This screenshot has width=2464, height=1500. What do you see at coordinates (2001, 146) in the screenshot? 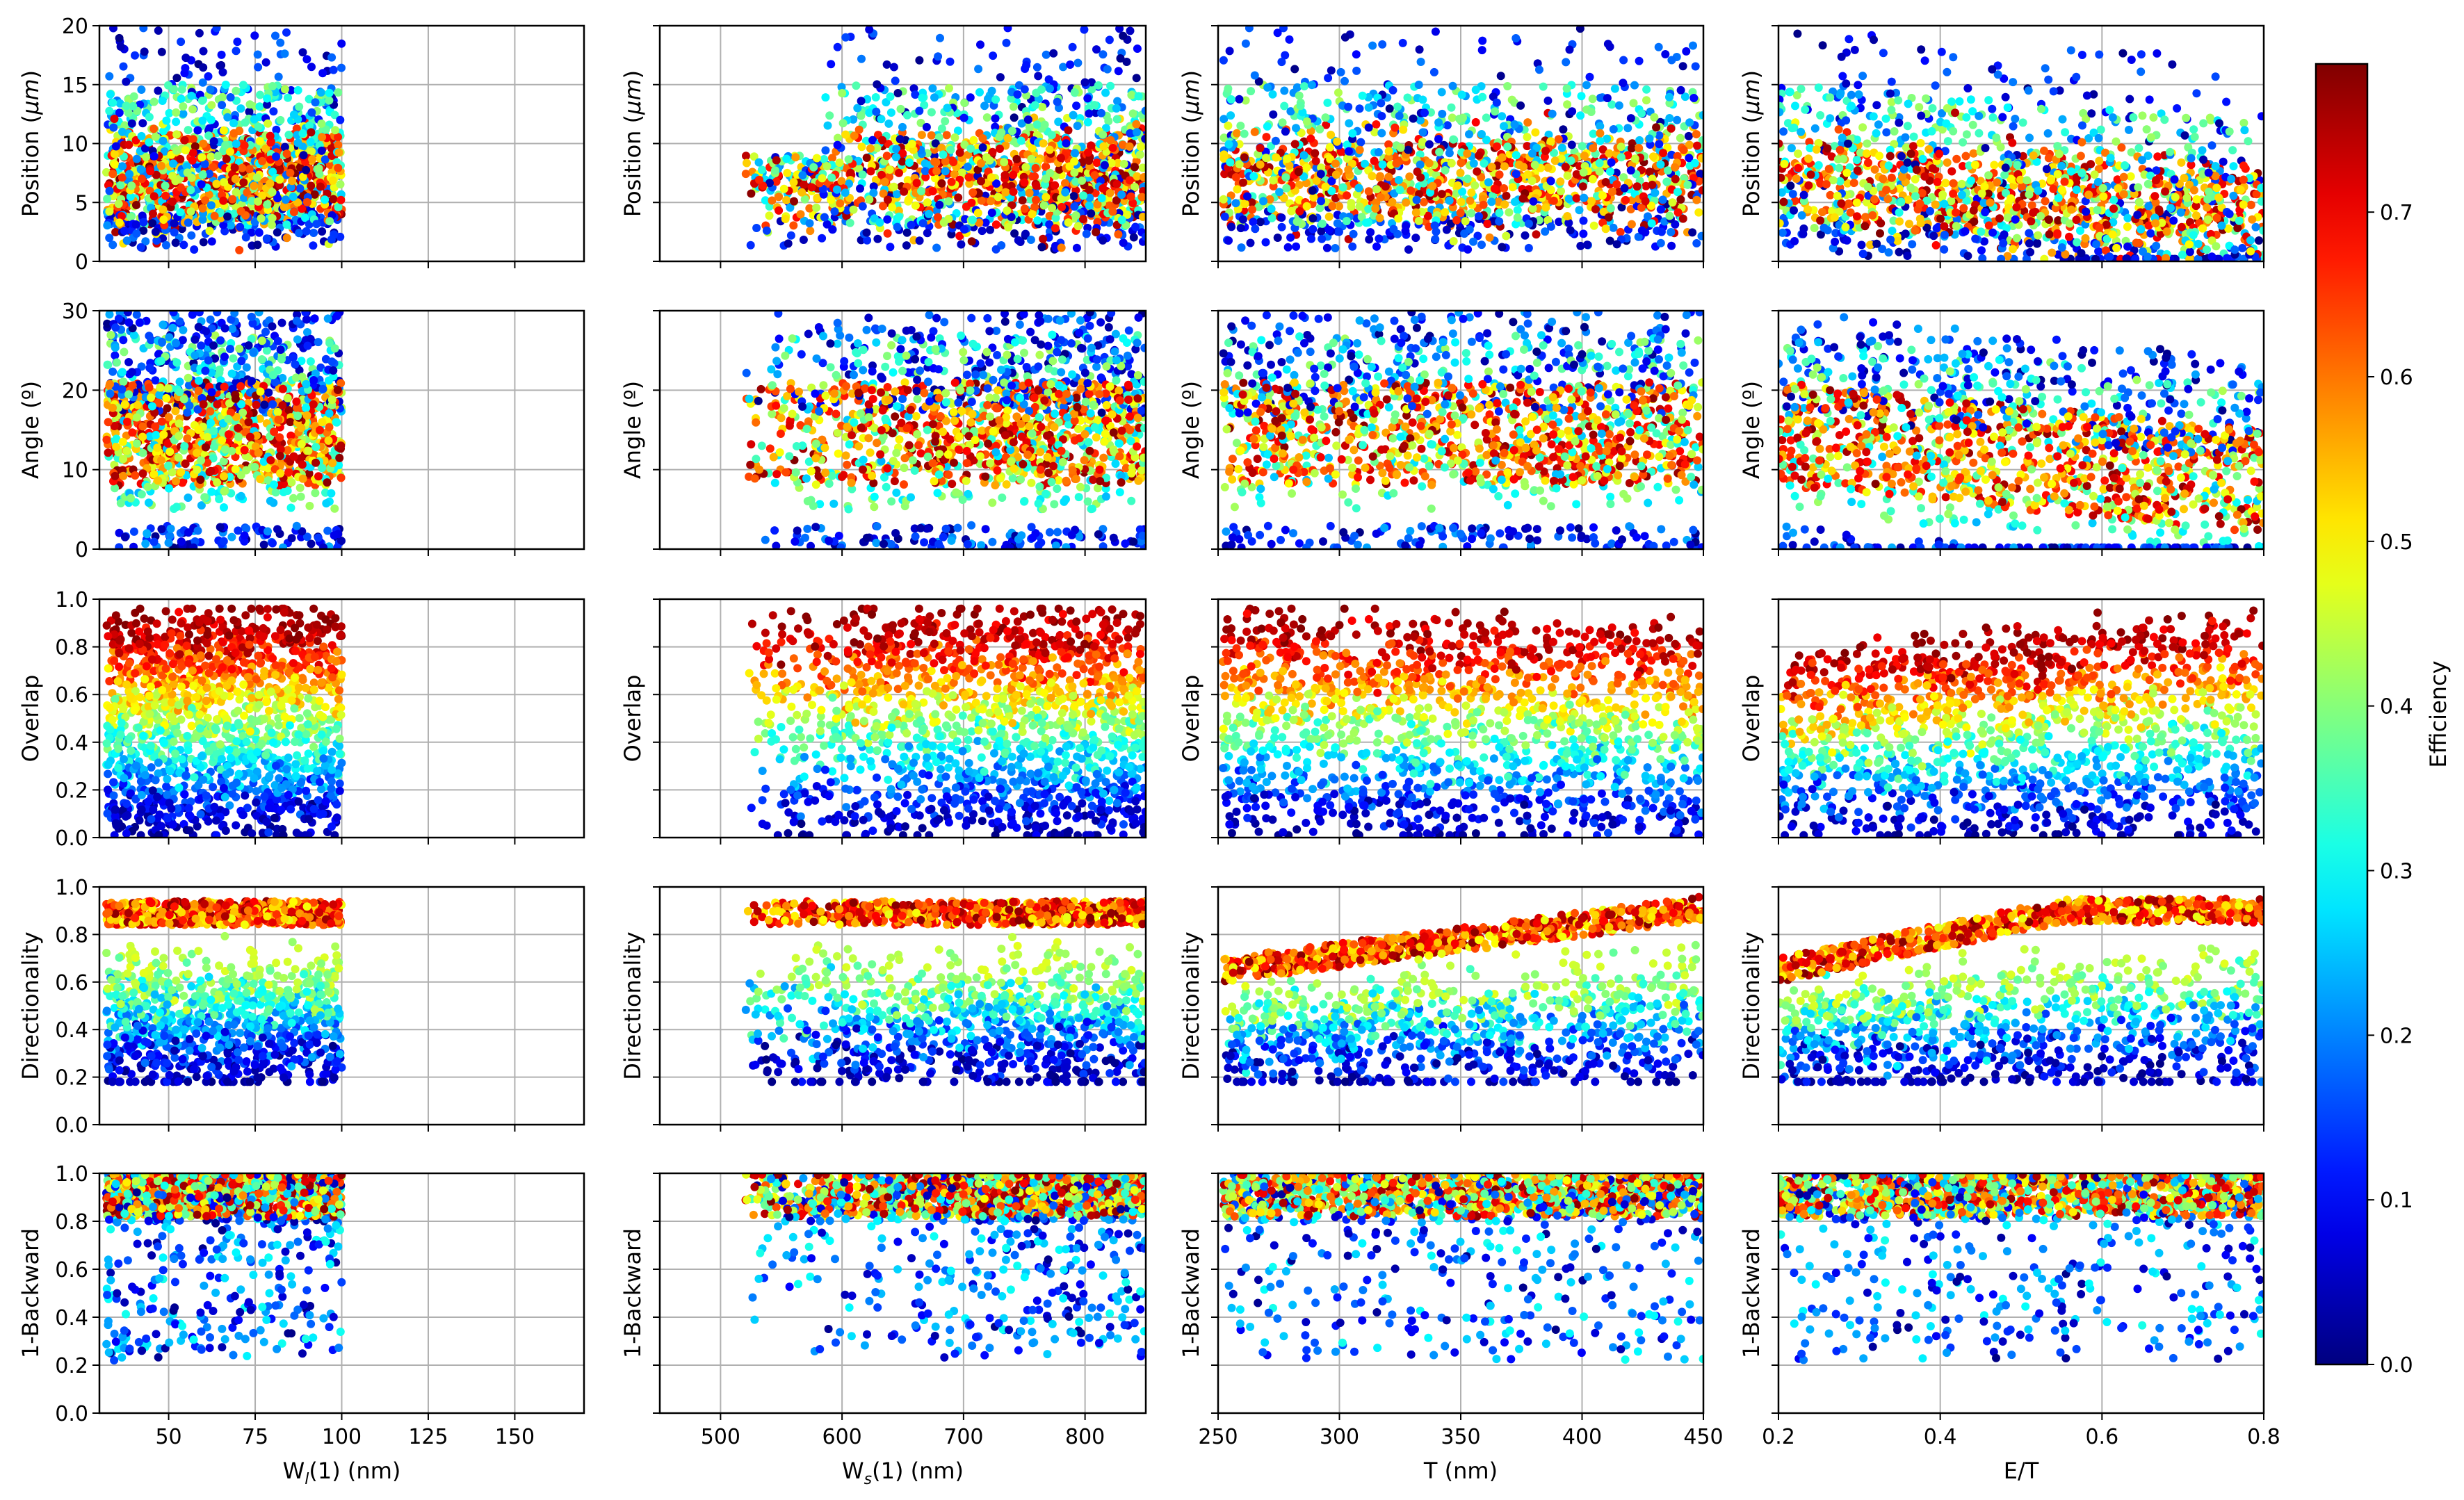
I see `panel-r0-c3: Position (μm)` at bounding box center [2001, 146].